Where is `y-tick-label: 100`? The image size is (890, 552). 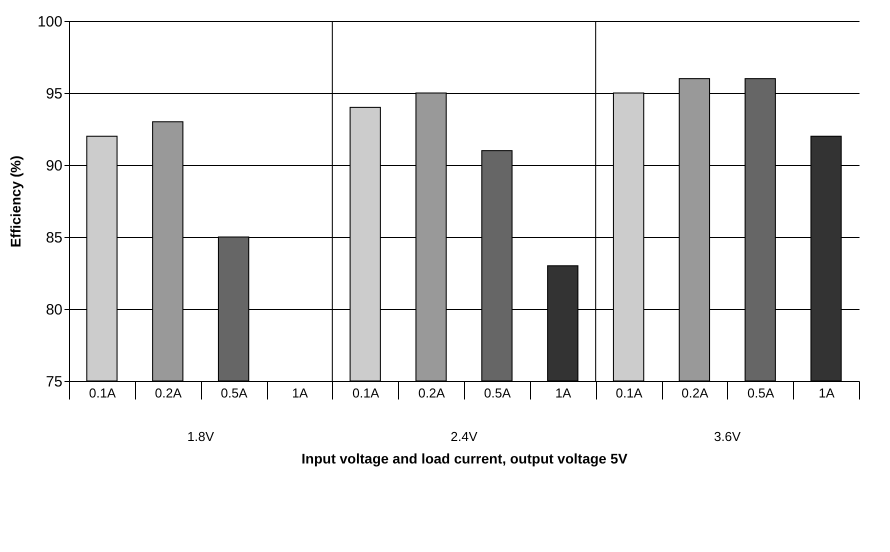 y-tick-label: 100 is located at coordinates (49, 22).